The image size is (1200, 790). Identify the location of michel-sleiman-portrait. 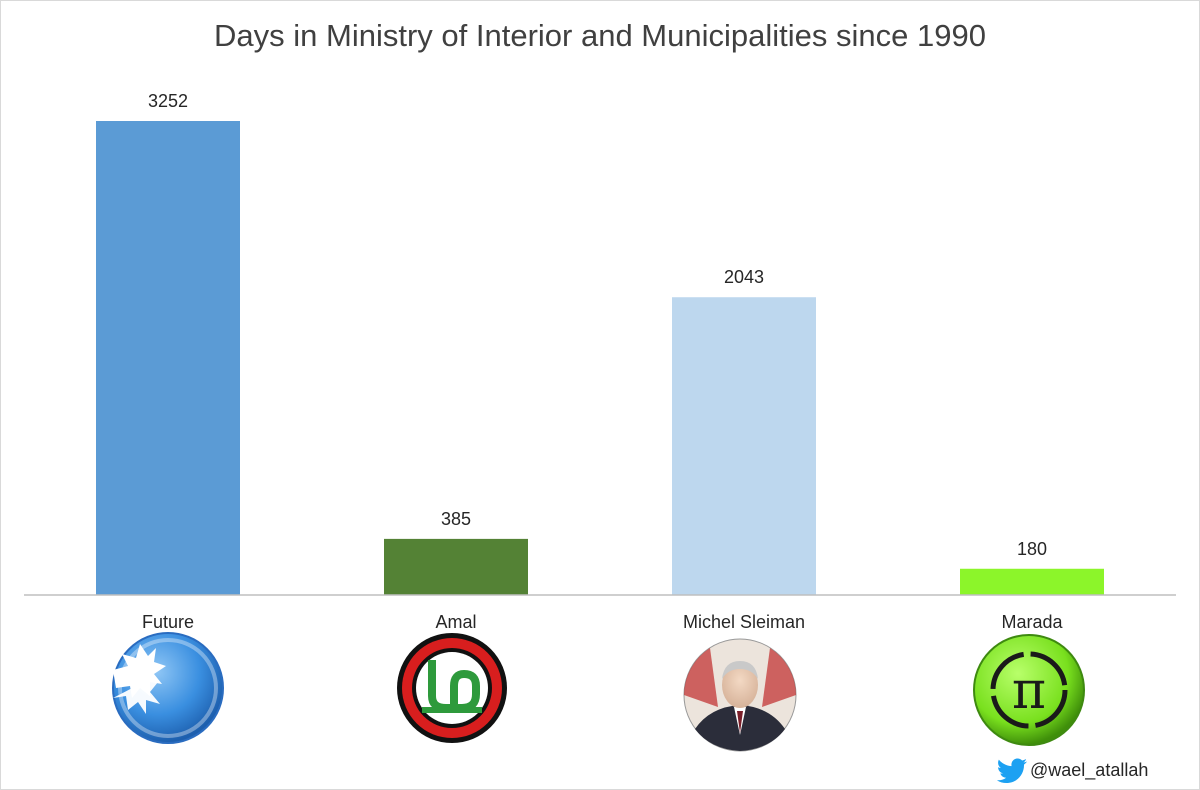
(740, 695).